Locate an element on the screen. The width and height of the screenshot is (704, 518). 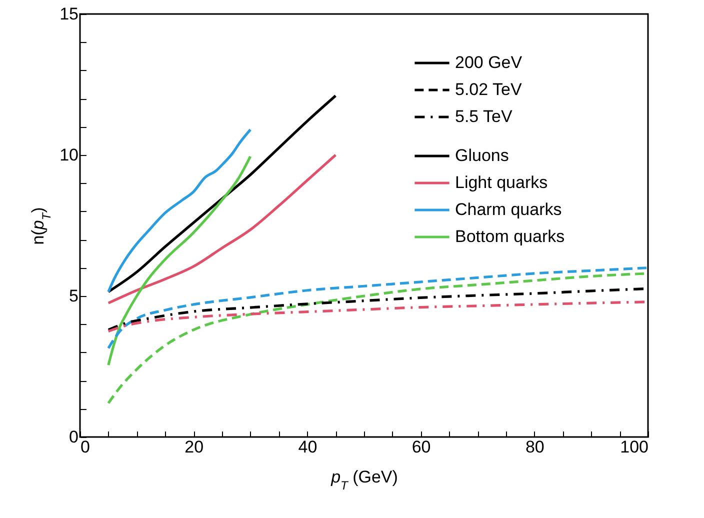
legend-label: Gluons is located at coordinates (482, 155).